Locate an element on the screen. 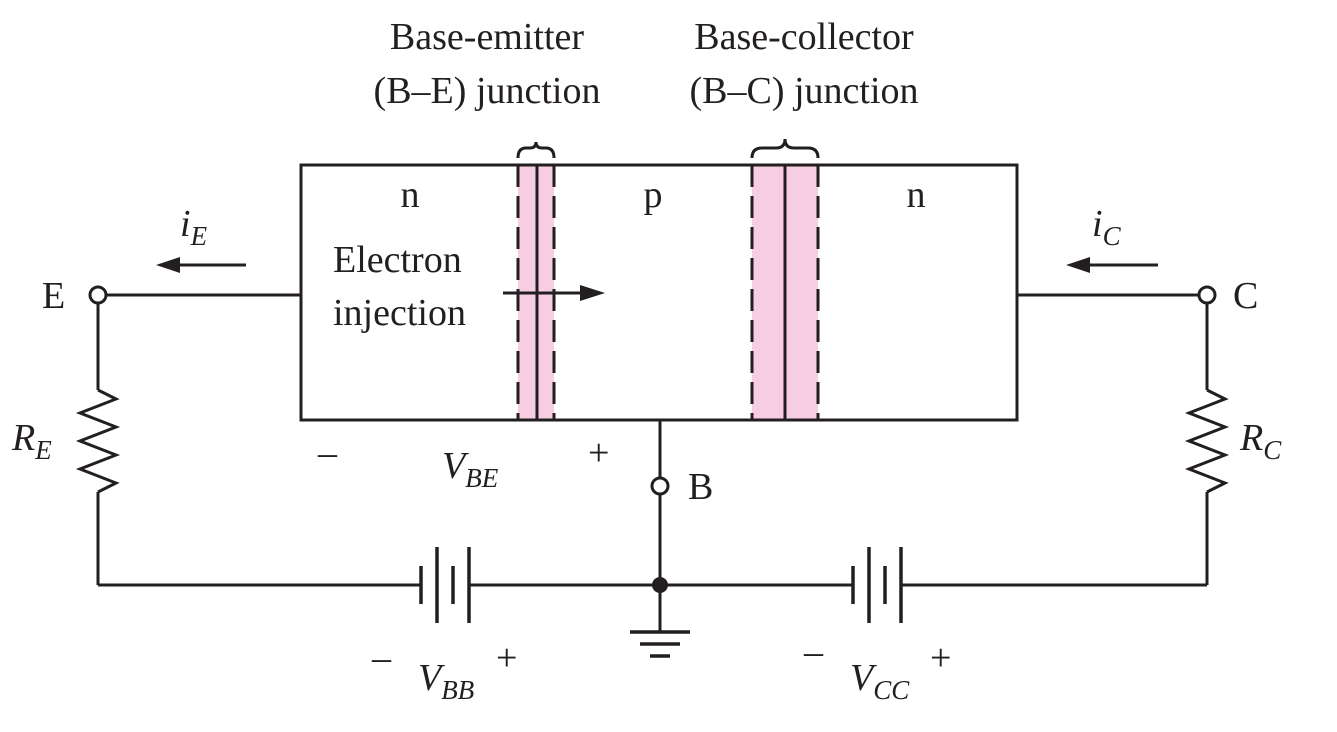 This screenshot has height=732, width=1337. collector-resistor-icon is located at coordinates (1207, 441).